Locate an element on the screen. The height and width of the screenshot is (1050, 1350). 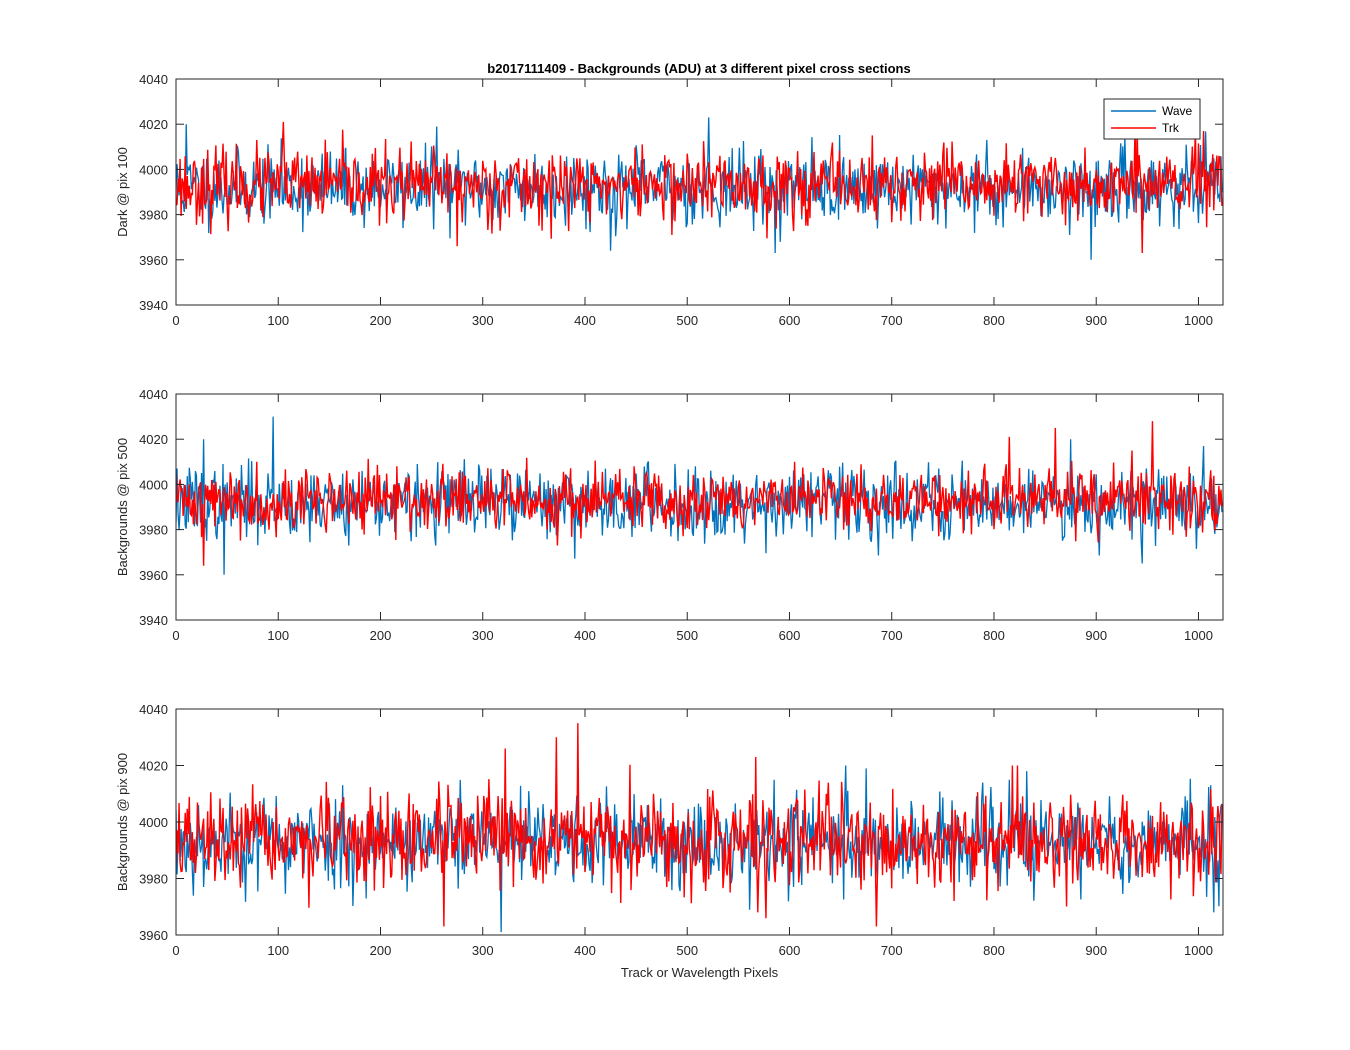
y-axis-label: Backgrounds @ pix 500 is located at coordinates (122, 507).